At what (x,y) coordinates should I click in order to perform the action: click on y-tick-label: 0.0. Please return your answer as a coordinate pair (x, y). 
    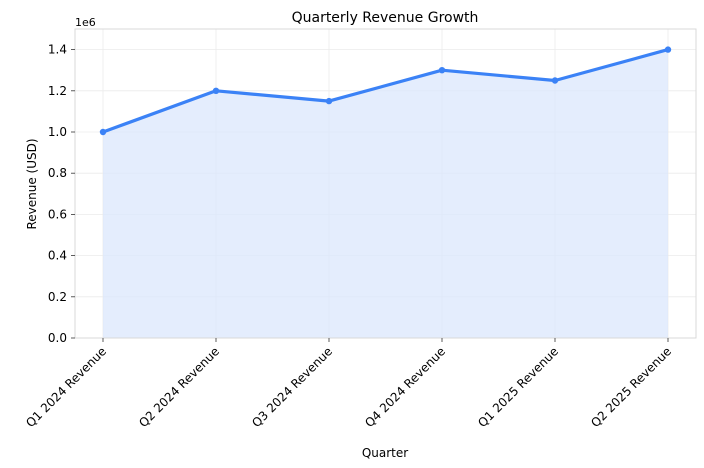
    Looking at the image, I should click on (57, 338).